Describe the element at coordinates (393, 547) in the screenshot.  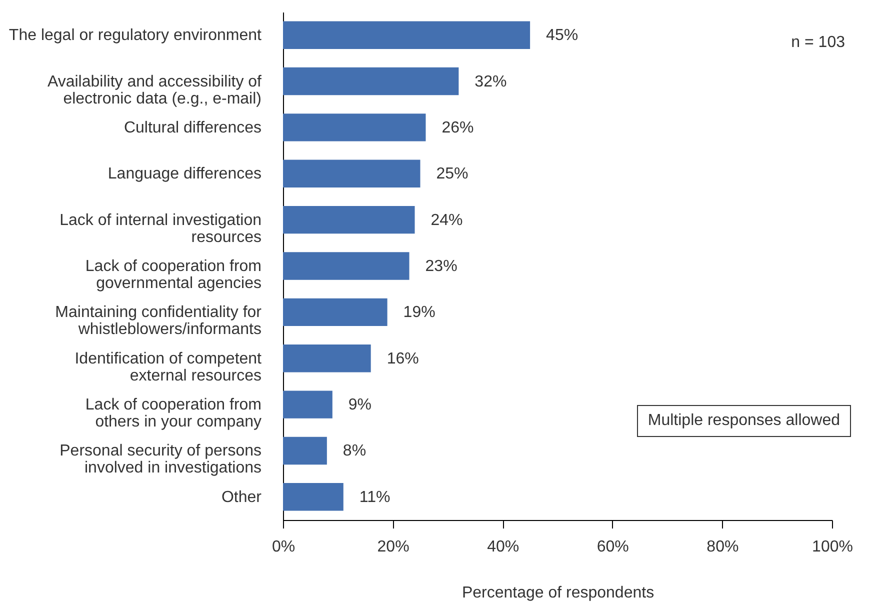
I see `x-tick-label: 20%` at that location.